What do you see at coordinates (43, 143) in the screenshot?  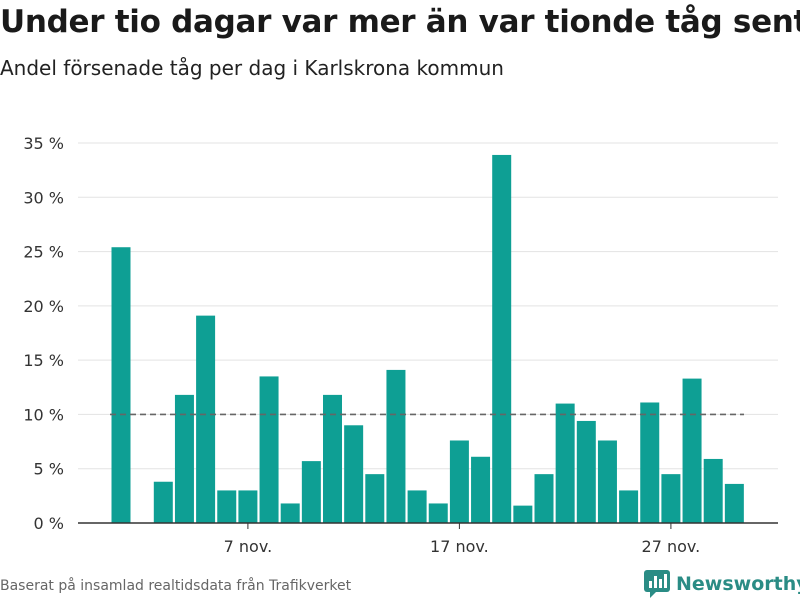 I see `y-tick-label: 35 %` at bounding box center [43, 143].